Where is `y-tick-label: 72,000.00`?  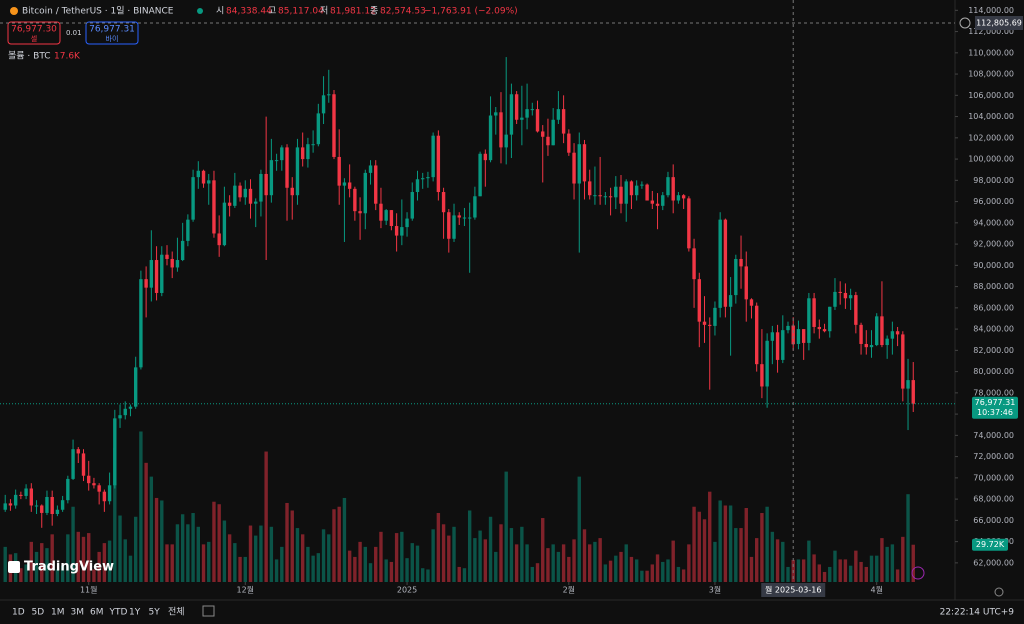 y-tick-label: 72,000.00 is located at coordinates (993, 456).